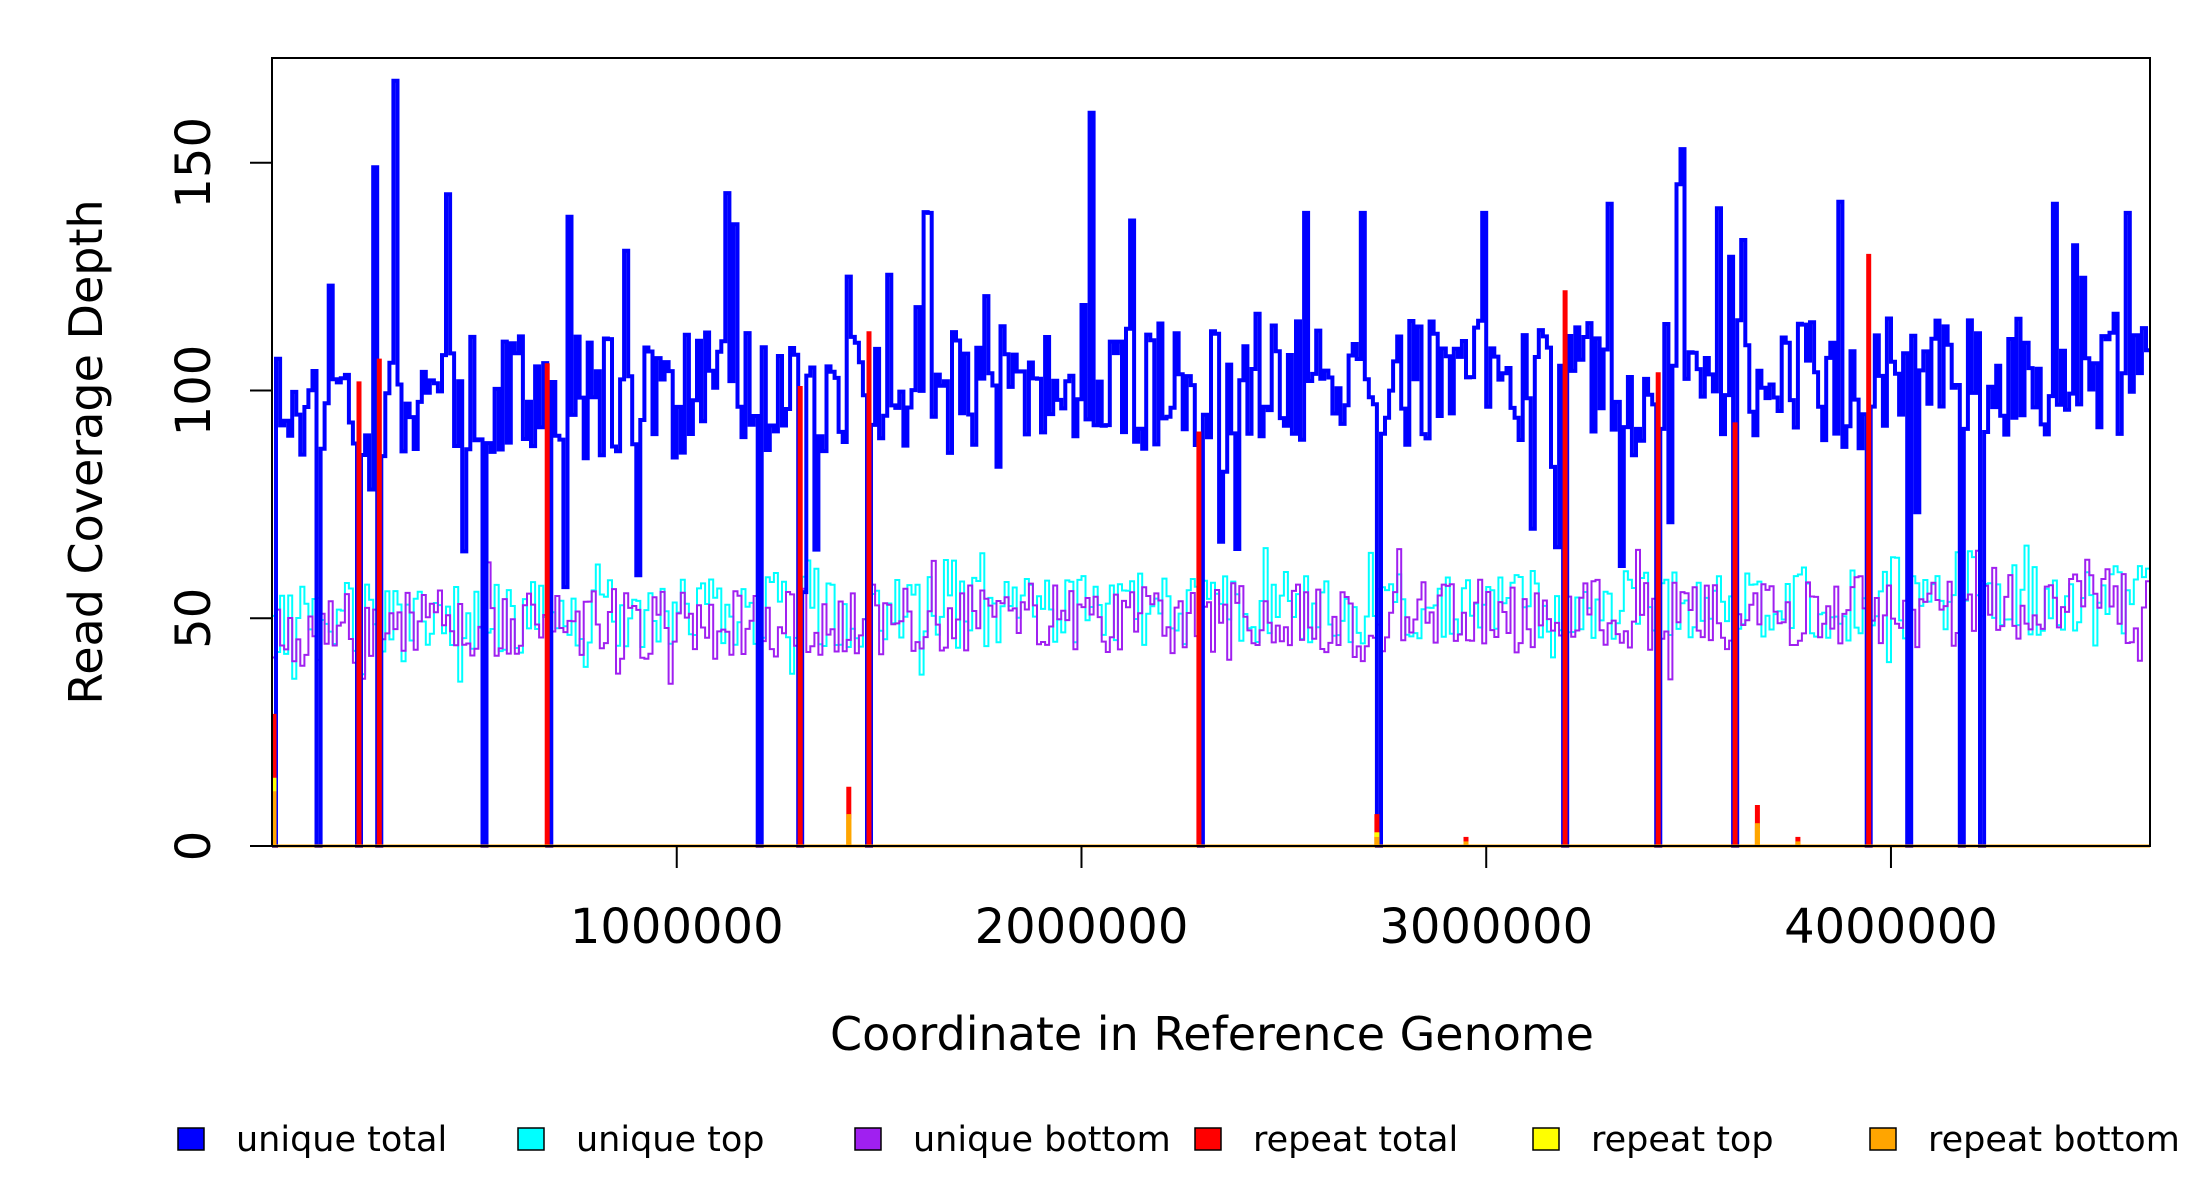  I want to click on legend-swatch-repeat-top, so click(1546, 1139).